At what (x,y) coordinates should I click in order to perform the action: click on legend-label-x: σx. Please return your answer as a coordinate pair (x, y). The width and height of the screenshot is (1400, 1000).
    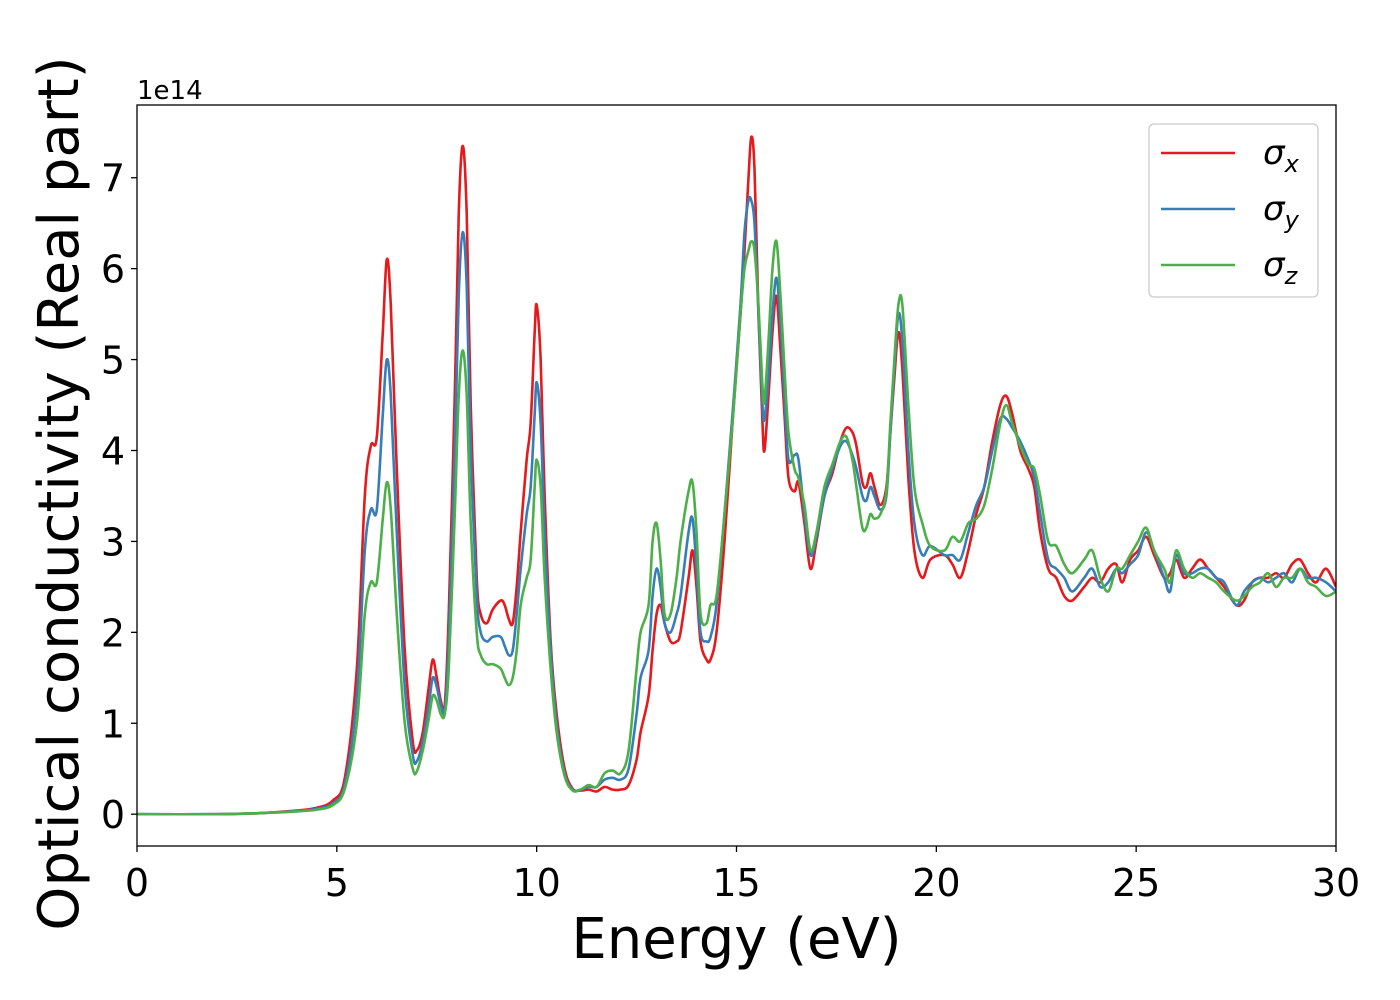
    Looking at the image, I should click on (1281, 155).